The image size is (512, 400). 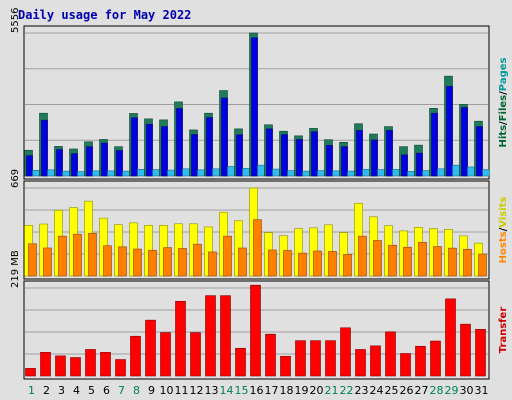 What do you see at coordinates (197, 390) in the screenshot?
I see `day-label: 12` at bounding box center [197, 390].